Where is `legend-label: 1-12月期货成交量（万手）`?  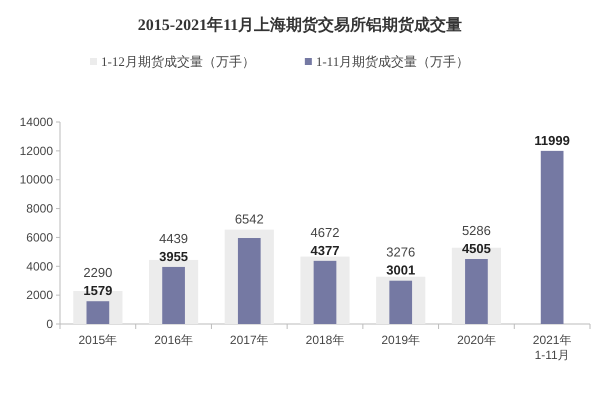 legend-label: 1-12月期货成交量（万手） is located at coordinates (178, 61).